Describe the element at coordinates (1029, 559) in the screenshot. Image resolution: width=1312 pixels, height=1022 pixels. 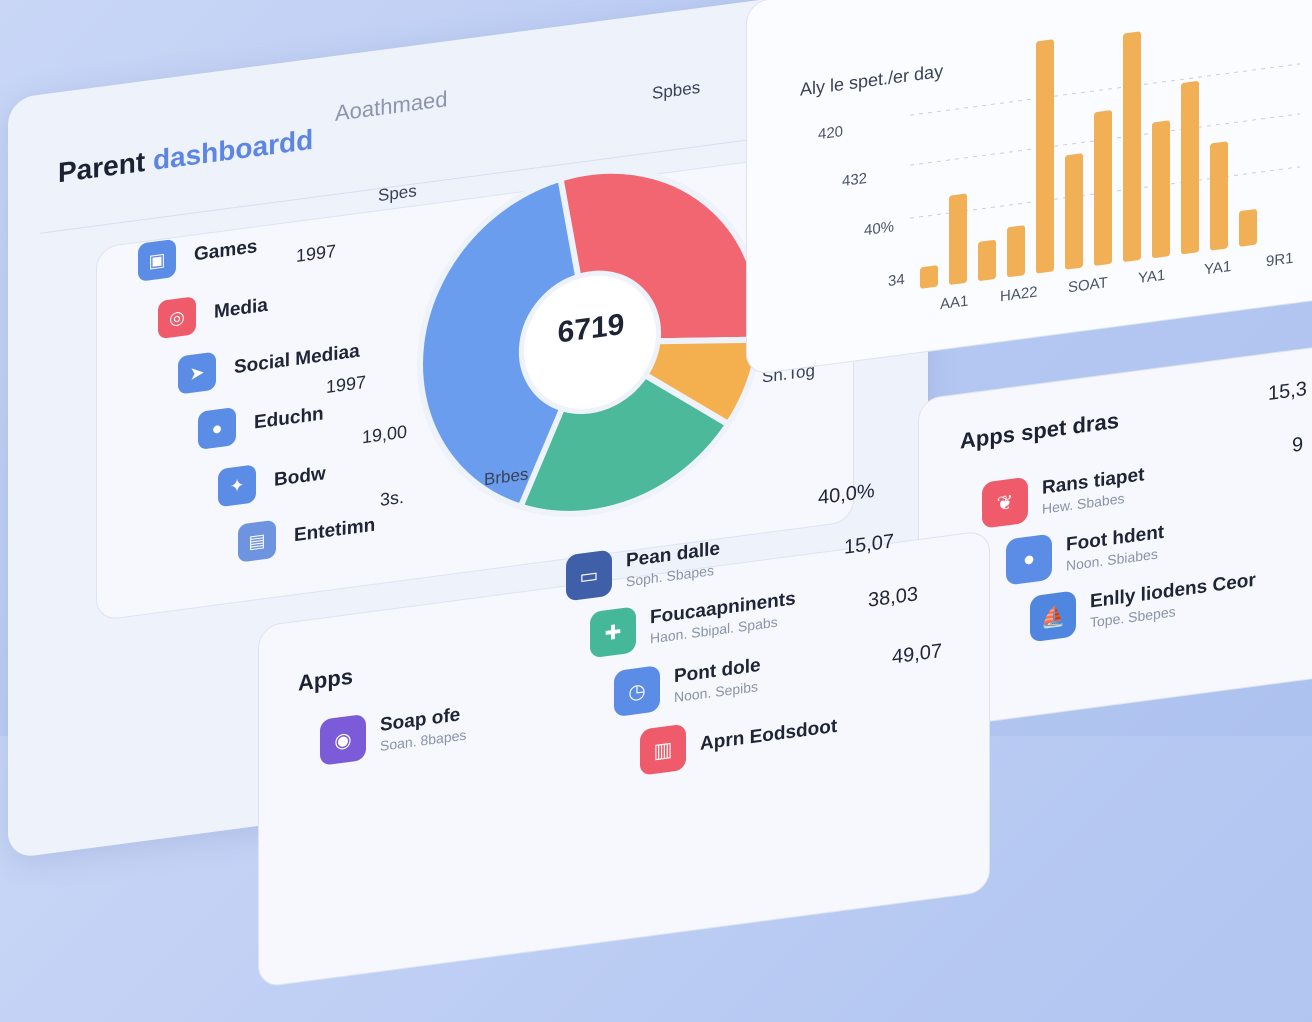
I see `lemon-app-icon: ●` at that location.